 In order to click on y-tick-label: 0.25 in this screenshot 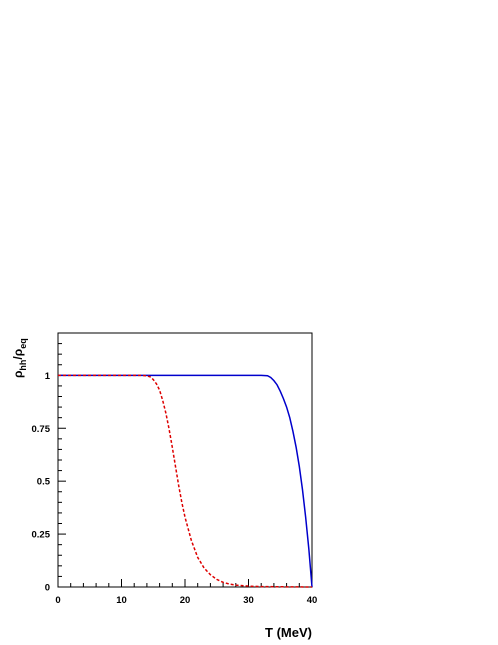, I will do `click(41, 535)`.